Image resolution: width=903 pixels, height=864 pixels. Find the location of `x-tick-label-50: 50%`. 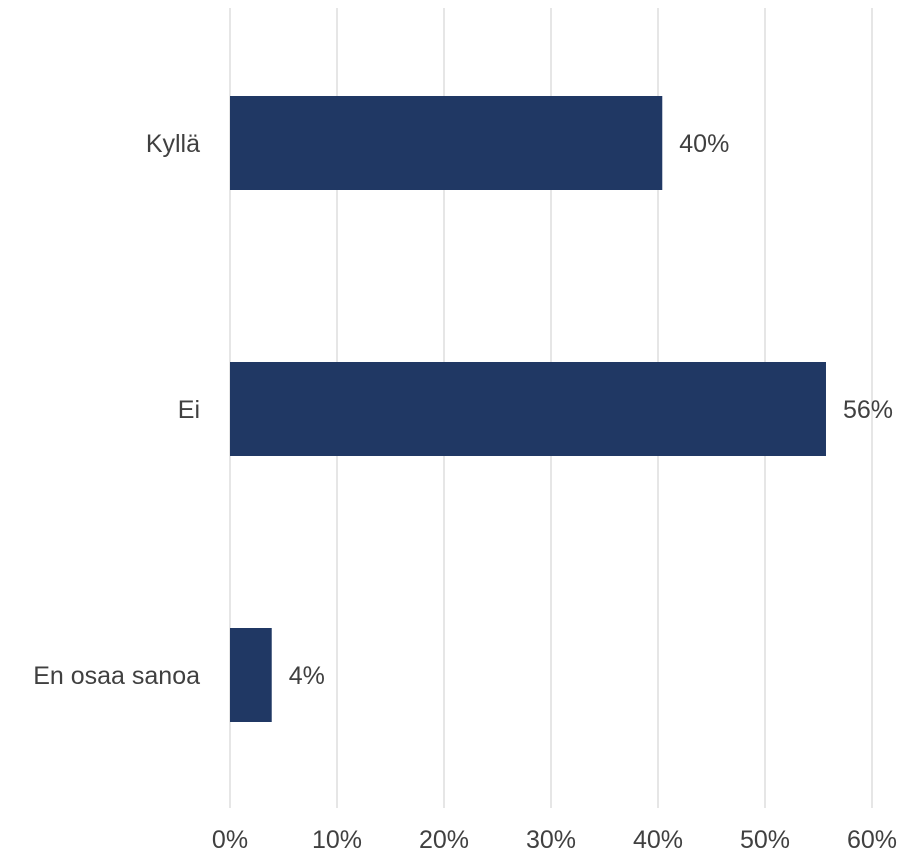

x-tick-label-50: 50% is located at coordinates (765, 840).